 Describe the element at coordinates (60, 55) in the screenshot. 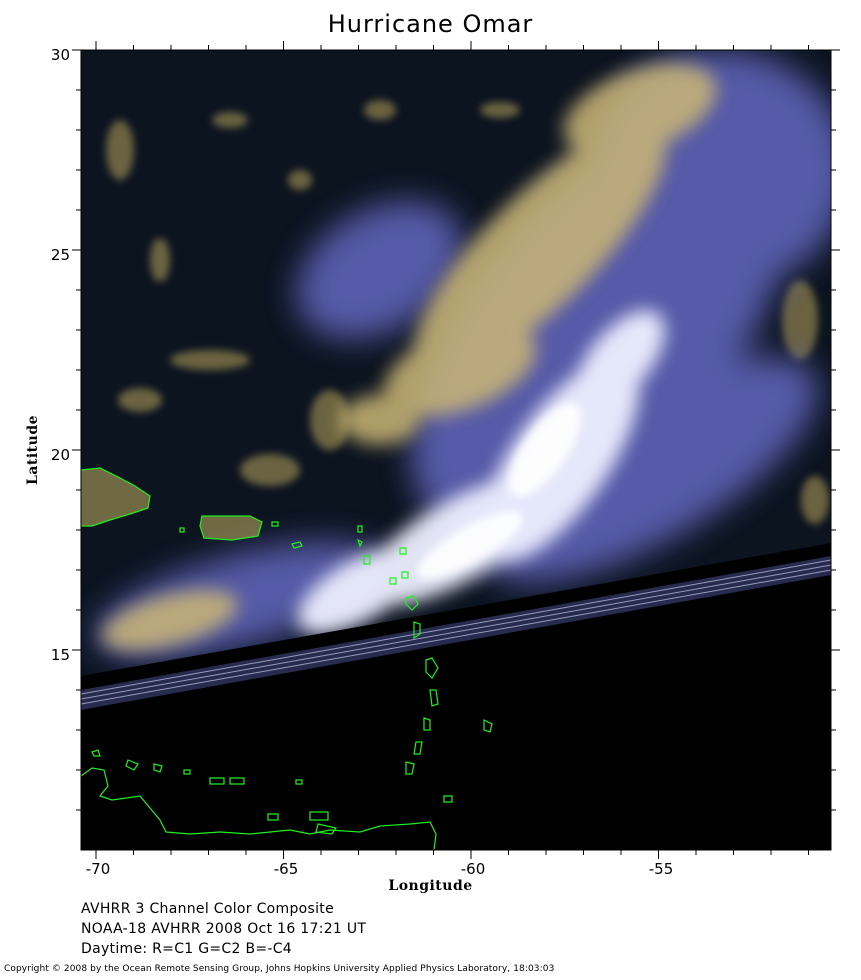

I see `y-tick-label: 30` at that location.